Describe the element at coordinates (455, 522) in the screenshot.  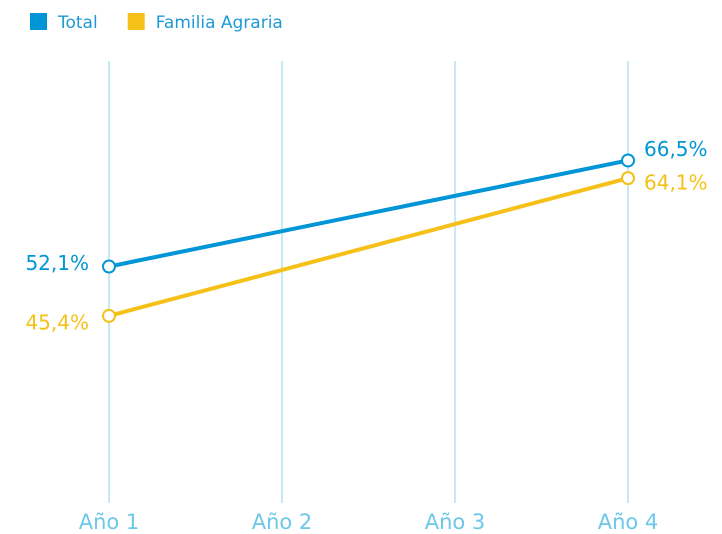
I see `x-tick-label: Año 3` at that location.